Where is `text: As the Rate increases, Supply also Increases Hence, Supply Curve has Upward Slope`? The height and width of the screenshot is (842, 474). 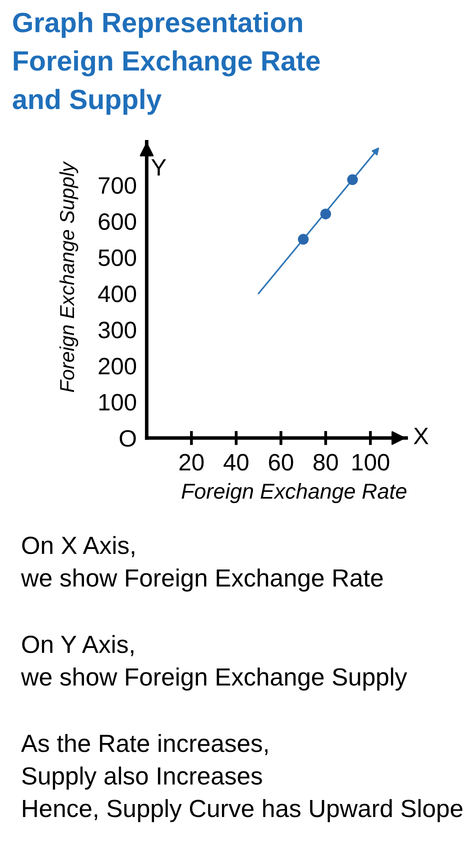
text: As the Rate increases, Supply also Increases Hence, Supply Curve has Upward Slope is located at coordinates (241, 778).